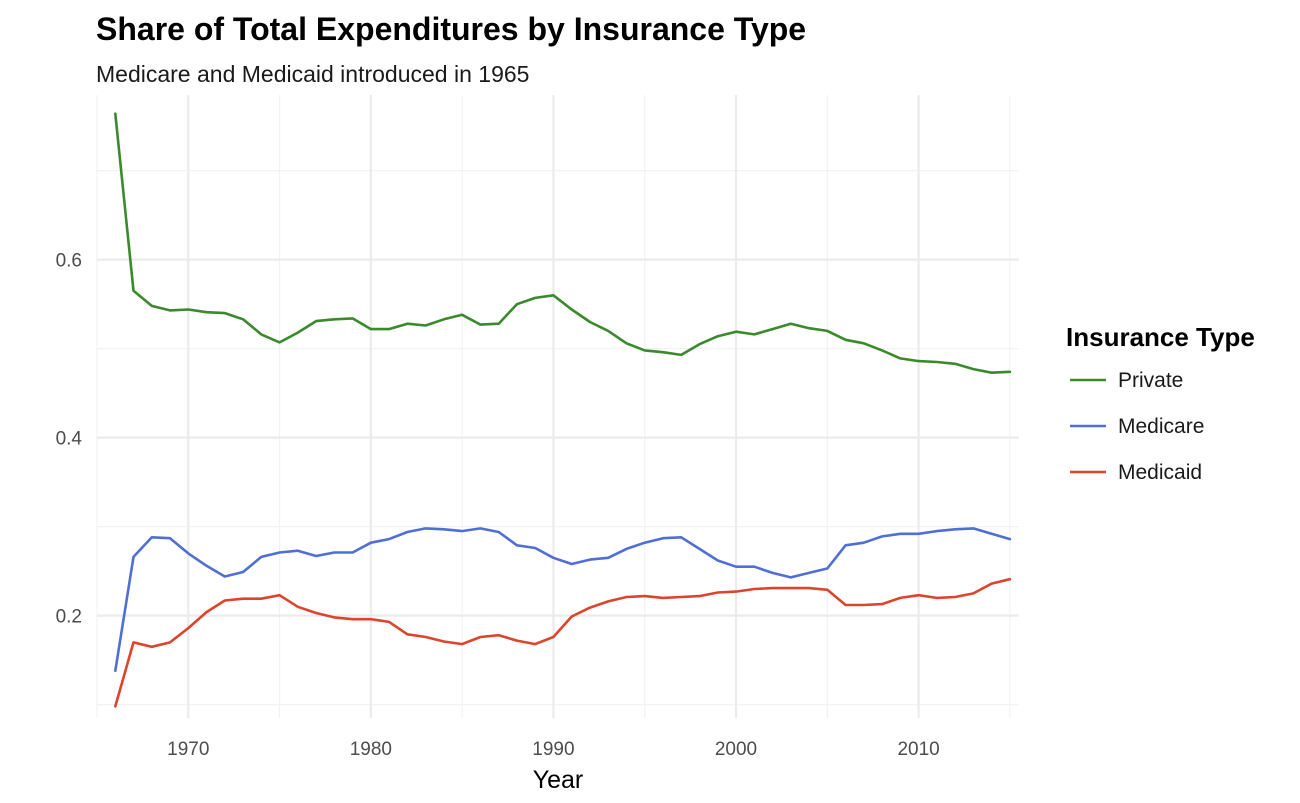 The width and height of the screenshot is (1300, 803). Describe the element at coordinates (312, 74) in the screenshot. I see `chart-subtitle: Medicare and Medicaid introduced in 1965` at that location.